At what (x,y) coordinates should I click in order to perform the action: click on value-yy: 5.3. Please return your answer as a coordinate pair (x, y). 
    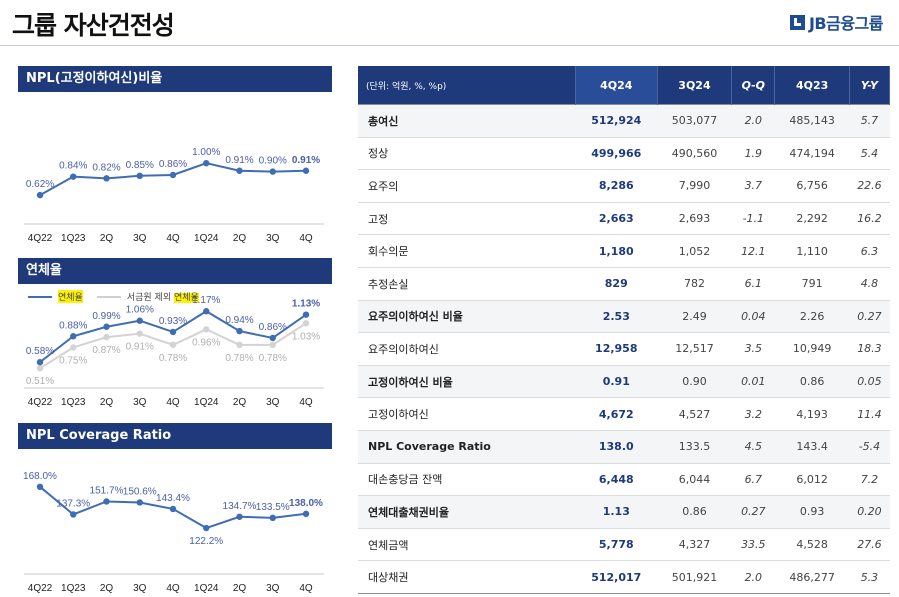
    Looking at the image, I should click on (869, 577).